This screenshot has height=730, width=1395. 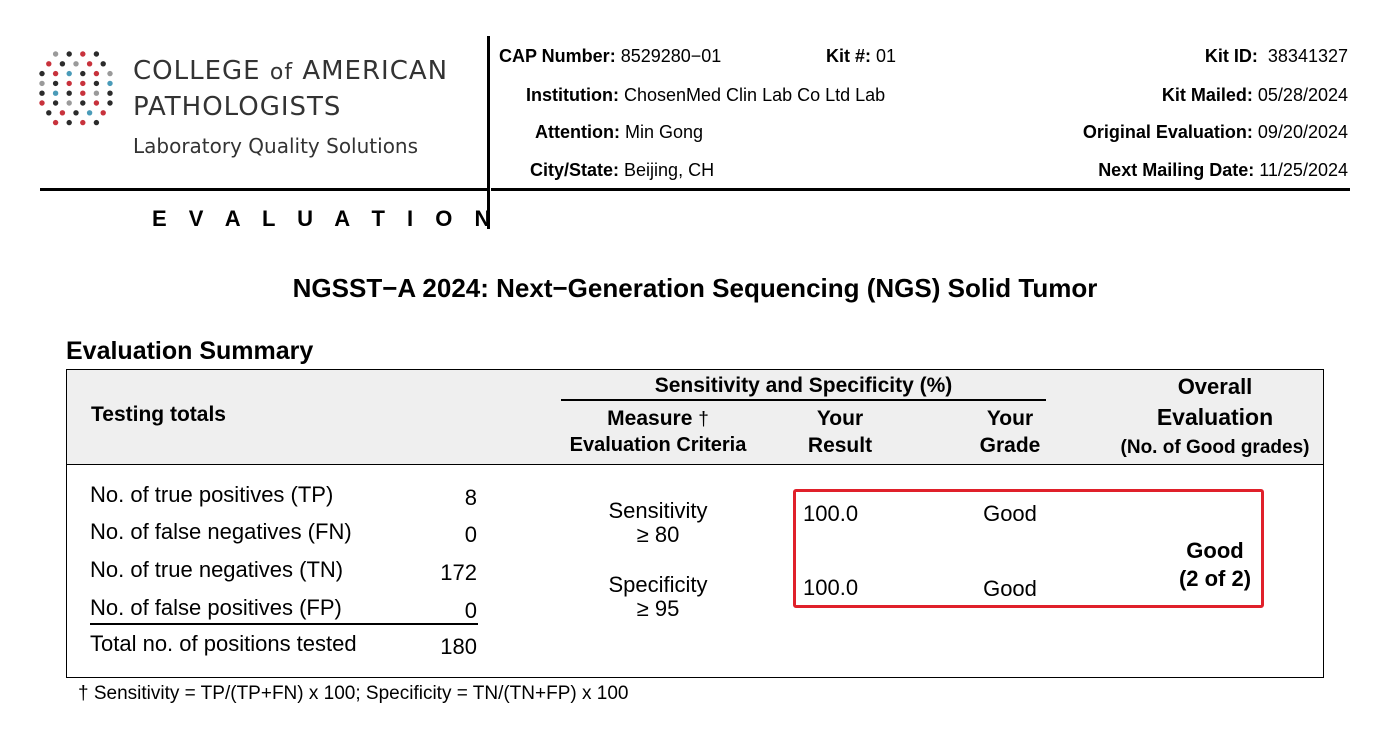 I want to click on row-label-tp: No. of true positives (TP), so click(x=212, y=494).